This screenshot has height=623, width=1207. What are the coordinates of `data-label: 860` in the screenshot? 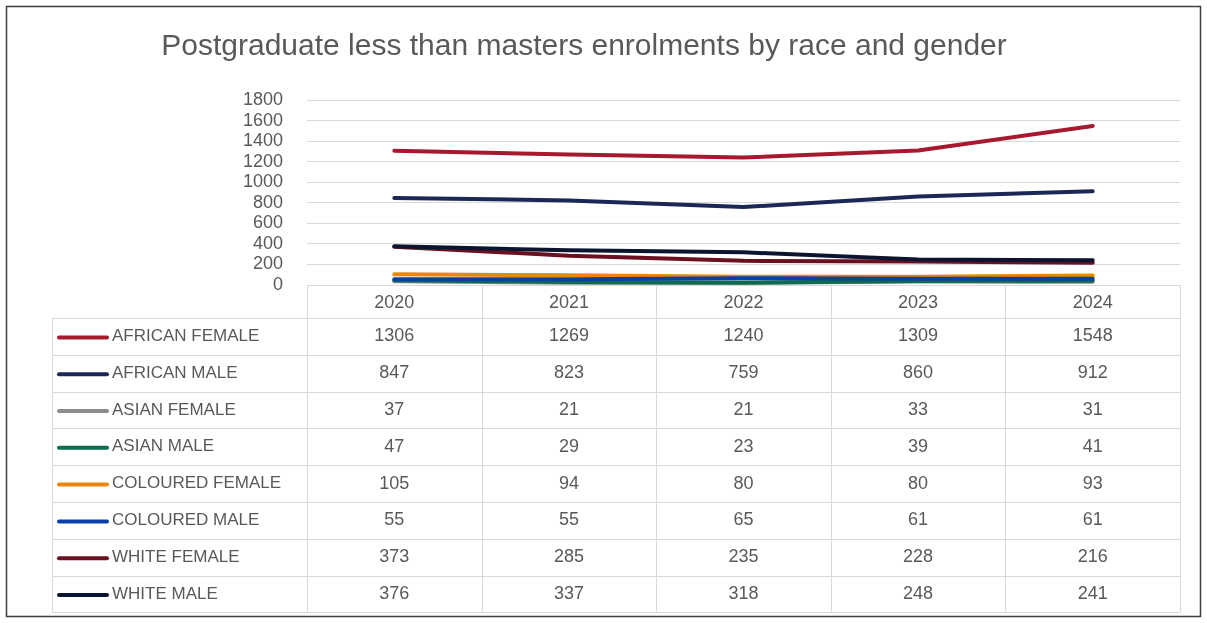 It's located at (918, 372).